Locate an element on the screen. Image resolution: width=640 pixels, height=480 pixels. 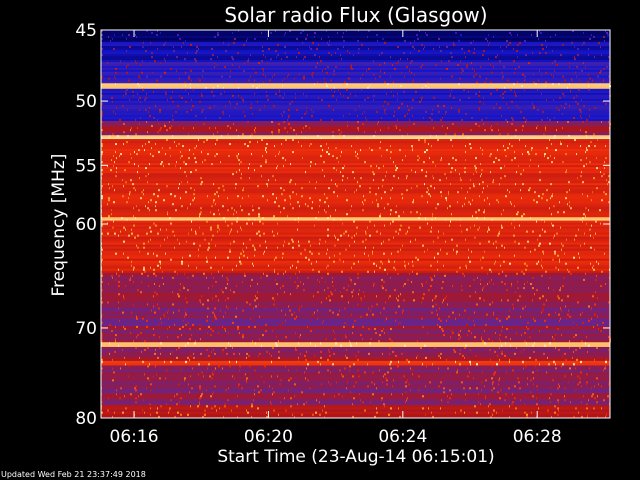
frequency-band is located at coordinates (355, 219).